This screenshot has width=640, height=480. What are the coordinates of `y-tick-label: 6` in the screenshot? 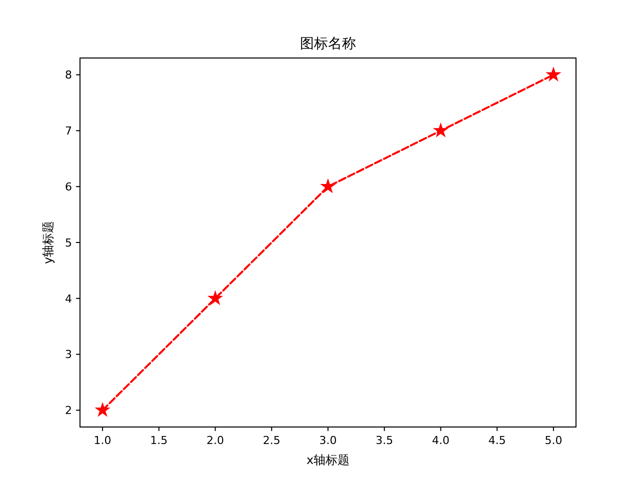 It's located at (68, 187).